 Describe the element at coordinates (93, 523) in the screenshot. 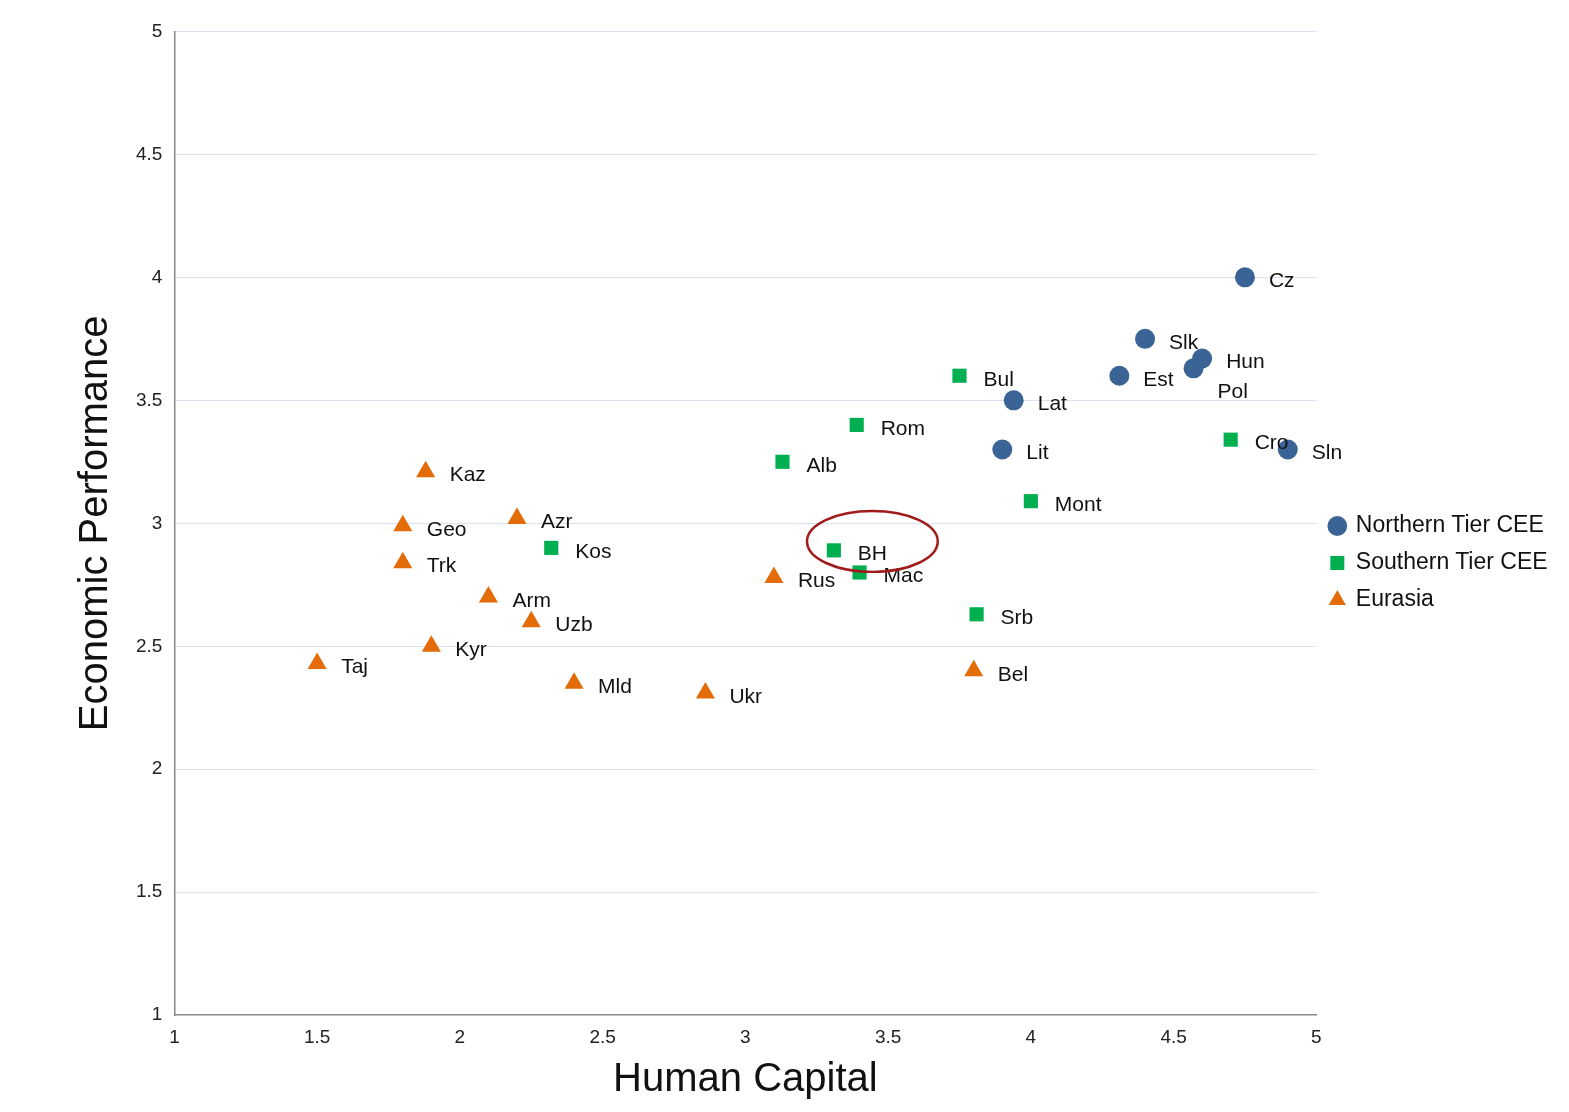

I see `y-axis-title: Economic Performance` at that location.